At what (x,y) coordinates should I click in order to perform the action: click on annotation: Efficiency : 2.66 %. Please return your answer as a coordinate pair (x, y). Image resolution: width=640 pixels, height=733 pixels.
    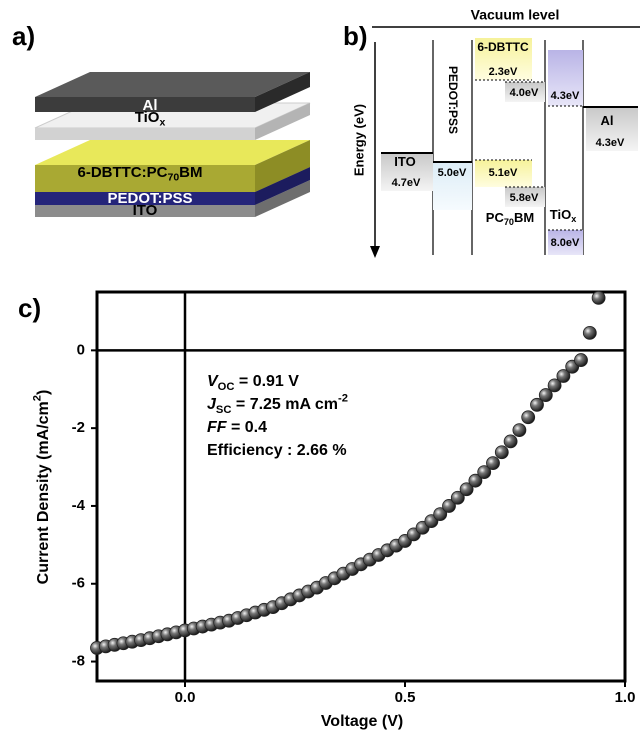
    Looking at the image, I should click on (277, 450).